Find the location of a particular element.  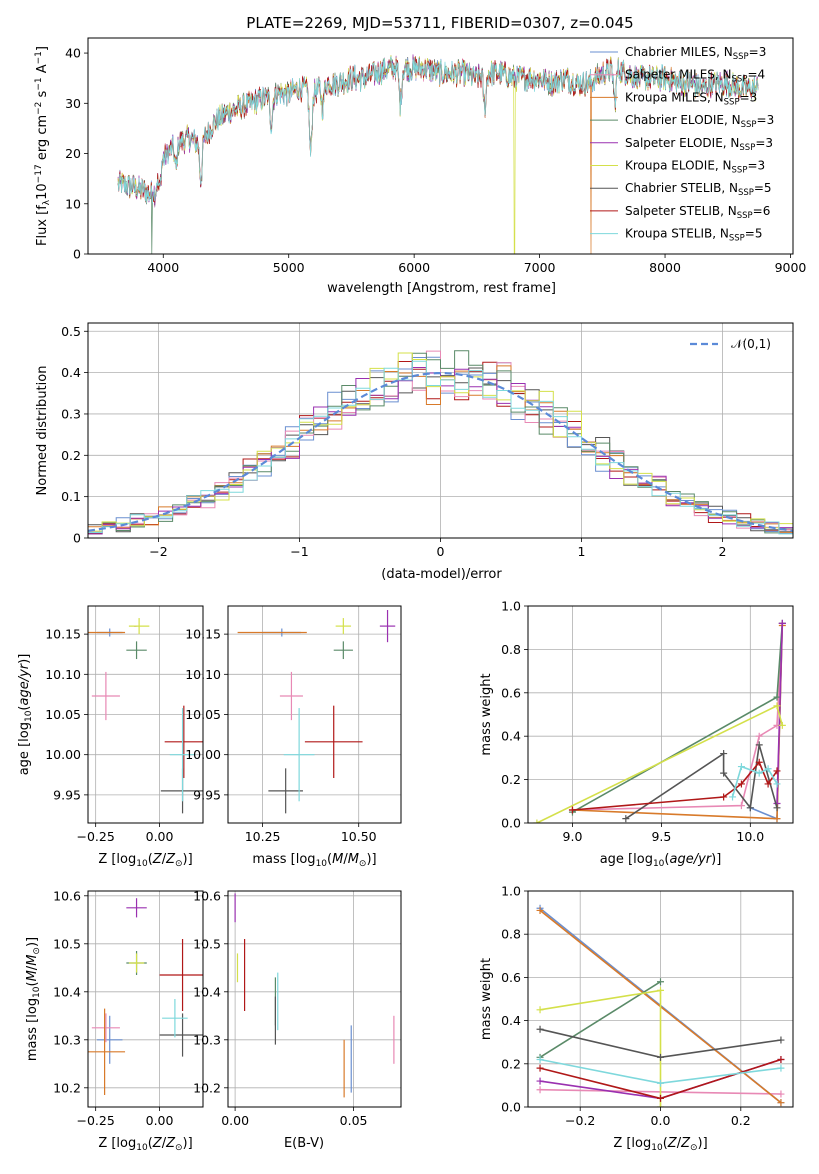

legend-entry: Chabrier STELIB, NSSP=5 is located at coordinates (698, 189).